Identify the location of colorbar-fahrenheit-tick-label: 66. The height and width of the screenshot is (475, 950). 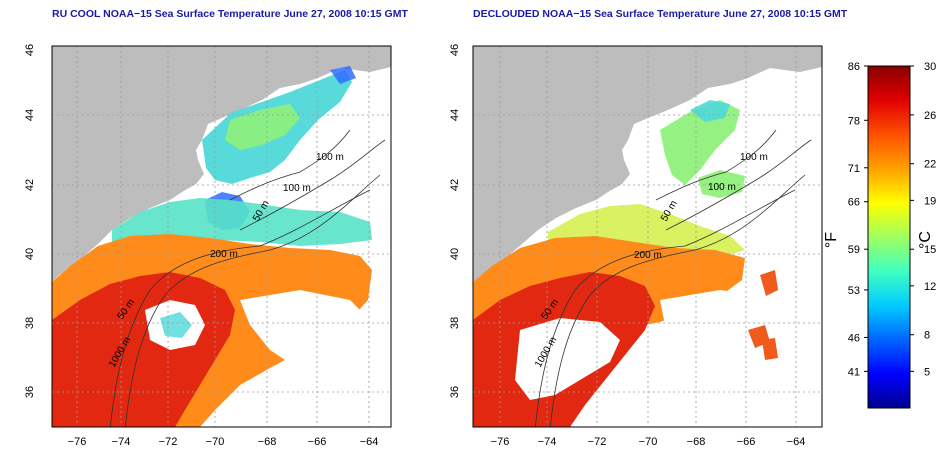
(854, 203).